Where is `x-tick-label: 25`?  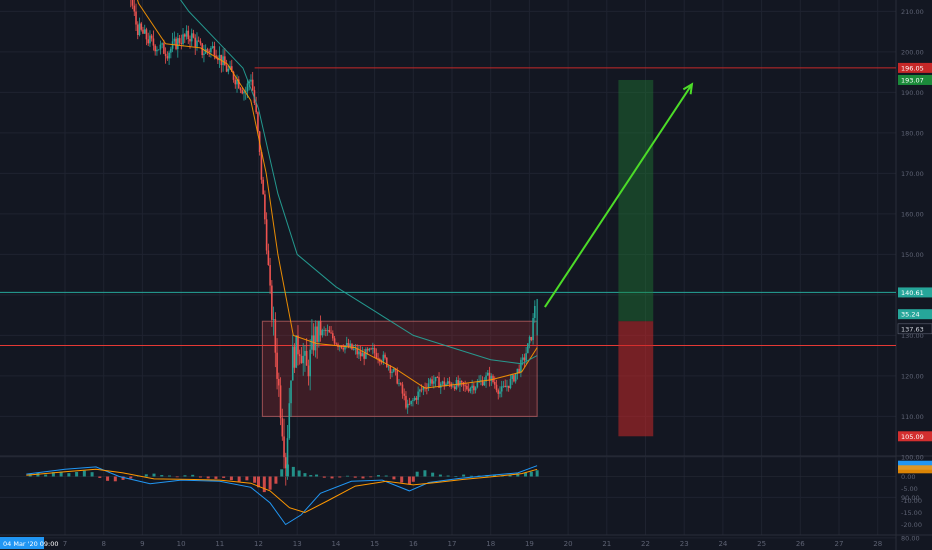 x-tick-label: 25 is located at coordinates (761, 544).